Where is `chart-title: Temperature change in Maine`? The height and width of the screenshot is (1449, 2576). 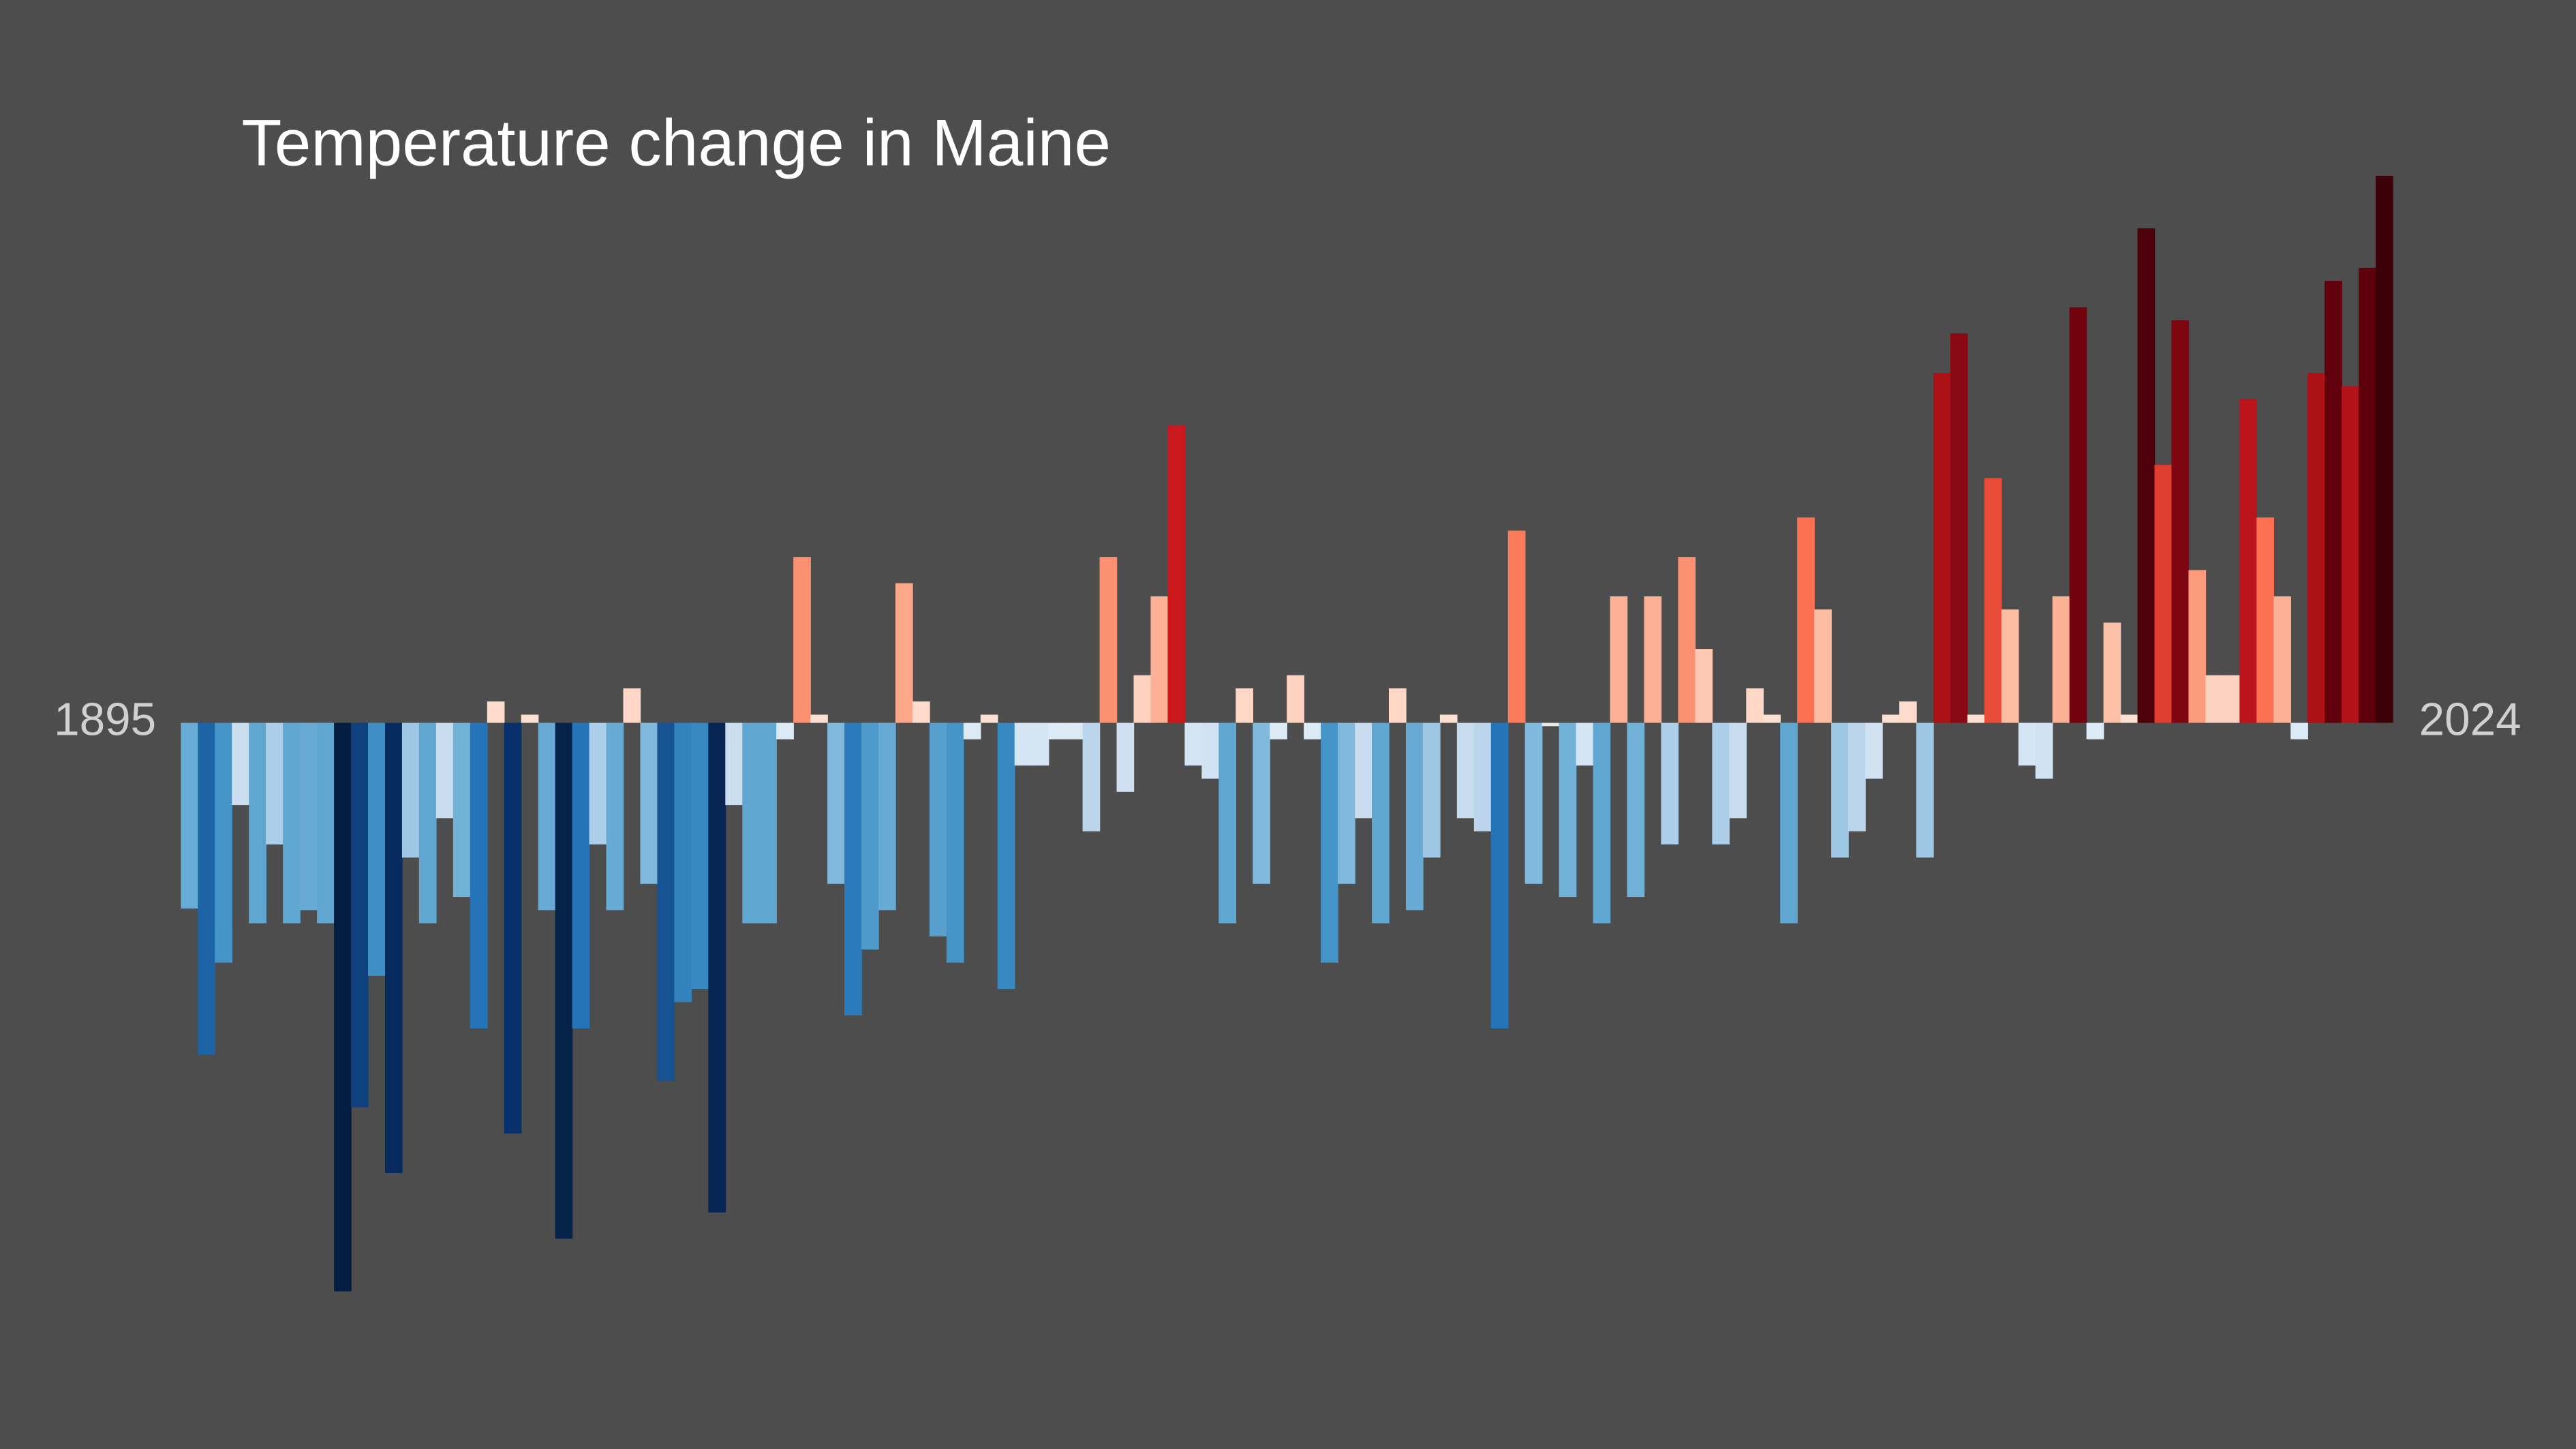 chart-title: Temperature change in Maine is located at coordinates (676, 142).